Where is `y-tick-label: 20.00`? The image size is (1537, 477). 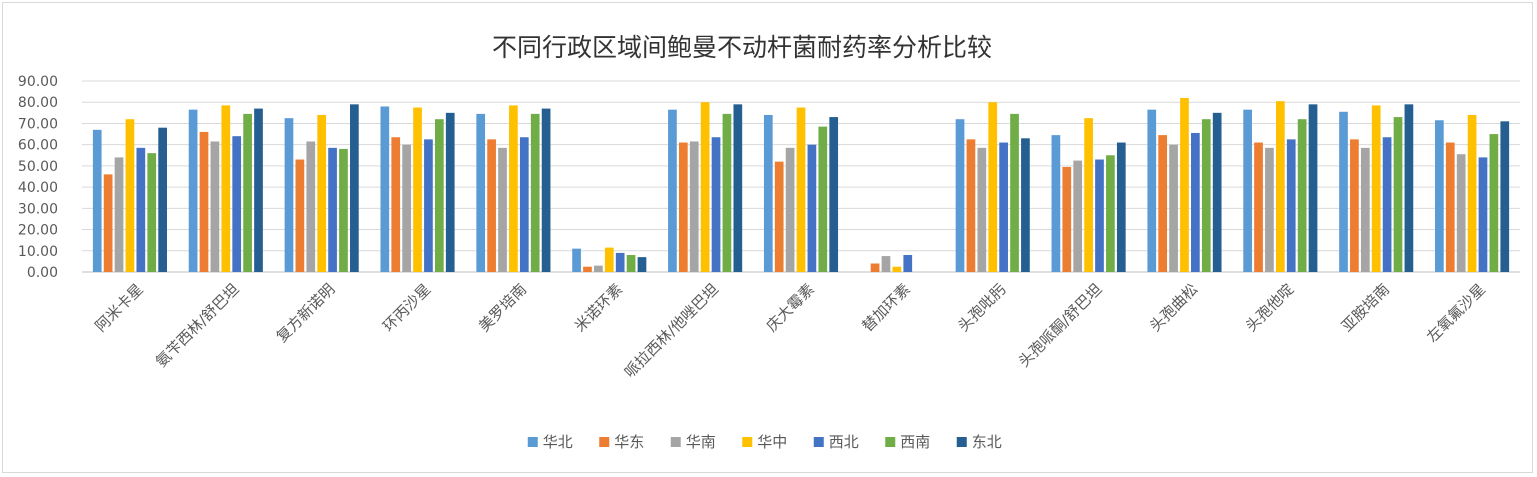
y-tick-label: 20.00 is located at coordinates (38, 231).